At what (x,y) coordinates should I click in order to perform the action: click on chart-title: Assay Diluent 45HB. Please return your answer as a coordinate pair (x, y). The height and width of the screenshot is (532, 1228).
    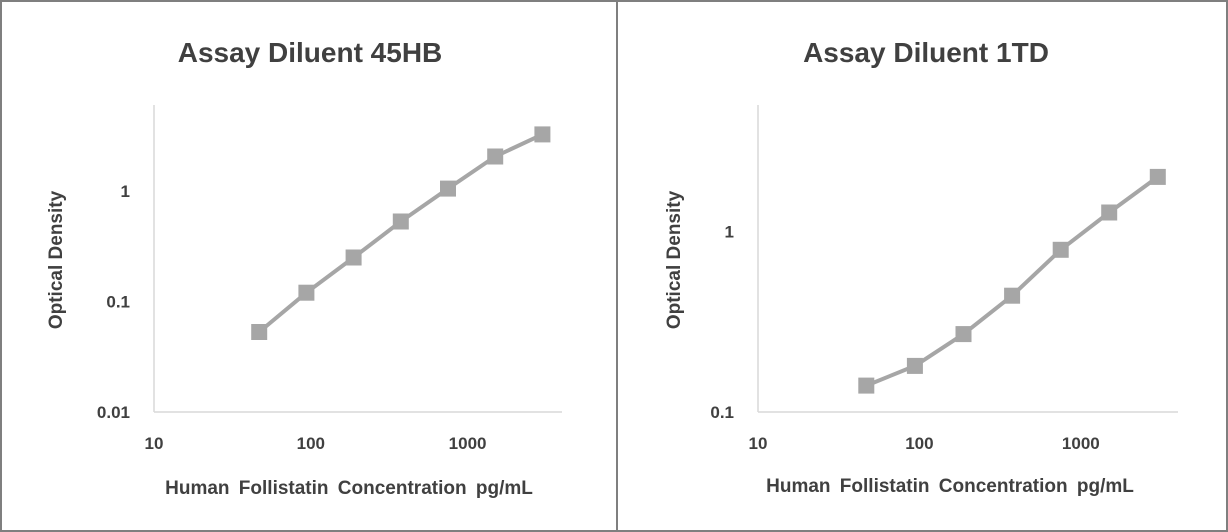
    Looking at the image, I should click on (310, 52).